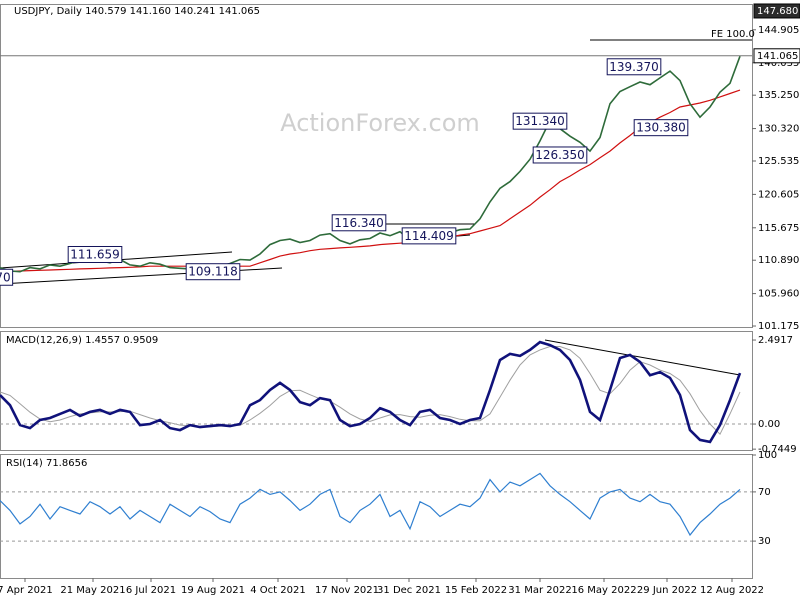 Image resolution: width=800 pixels, height=600 pixels. I want to click on y-tick-label: 2.4917, so click(775, 340).